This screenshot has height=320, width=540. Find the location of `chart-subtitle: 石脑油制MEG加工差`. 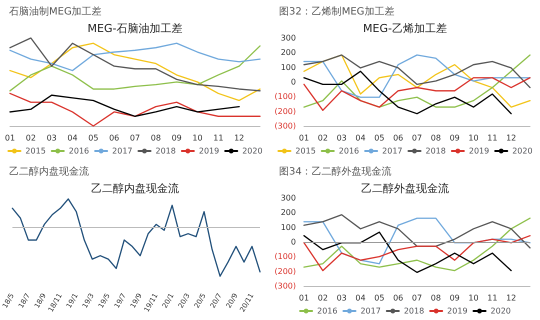

chart-subtitle: 石脑油制MEG加工差 is located at coordinates (55, 12).